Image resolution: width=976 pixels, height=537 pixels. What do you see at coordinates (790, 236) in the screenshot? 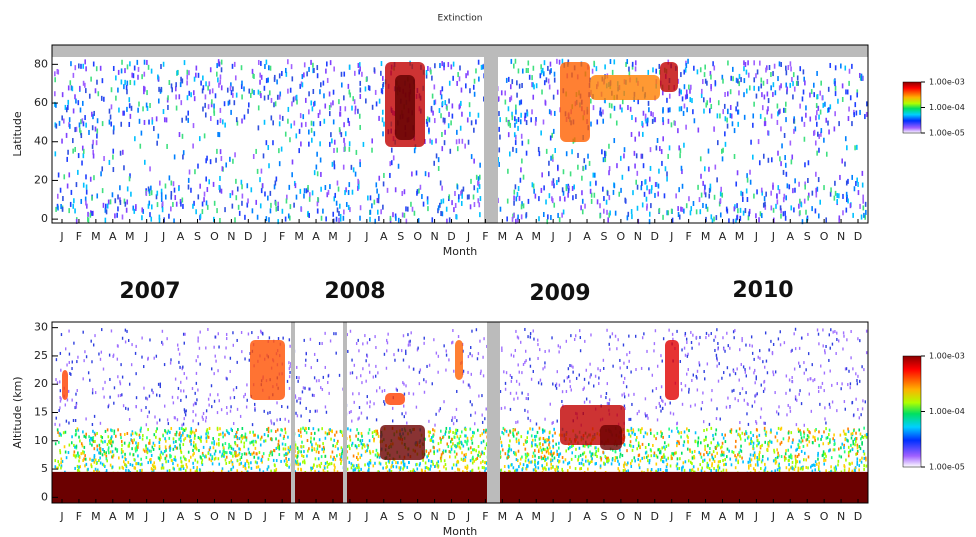
I see `x-tick-label: A` at bounding box center [790, 236].